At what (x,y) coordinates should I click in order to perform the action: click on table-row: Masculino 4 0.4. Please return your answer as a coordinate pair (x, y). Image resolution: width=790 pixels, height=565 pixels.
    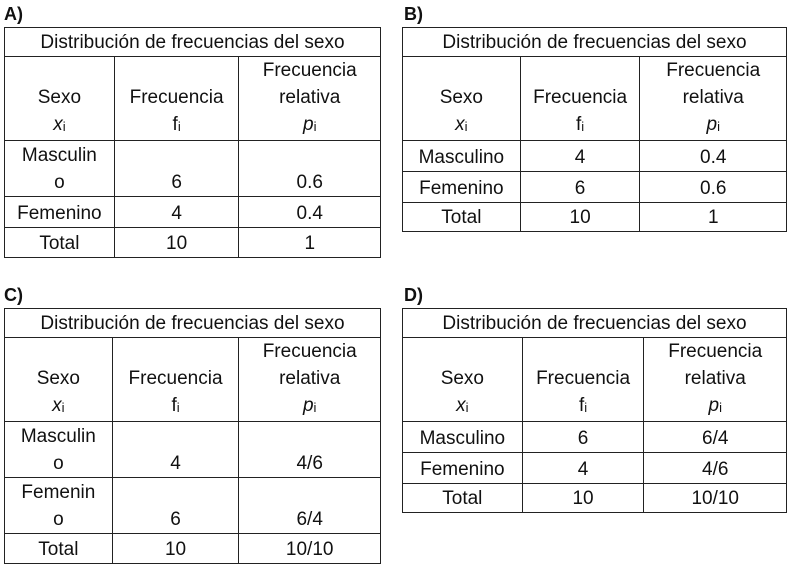
    Looking at the image, I should click on (595, 156).